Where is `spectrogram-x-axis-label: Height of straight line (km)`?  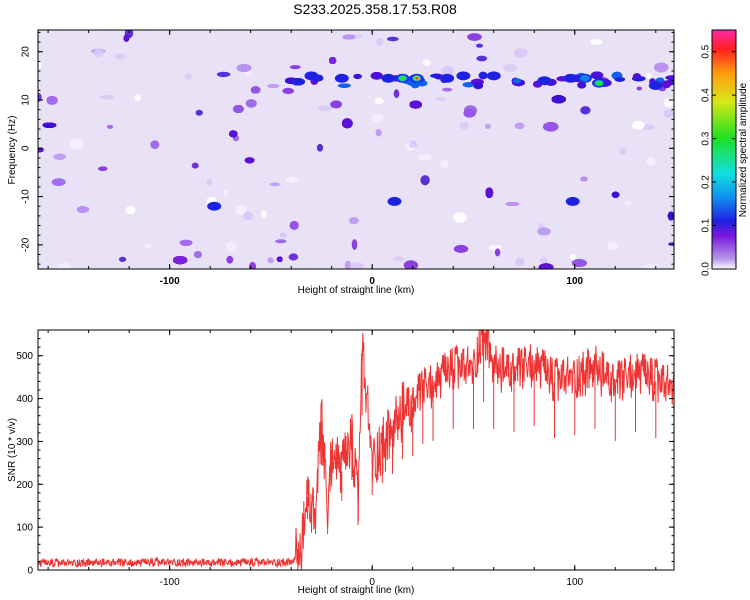 spectrogram-x-axis-label: Height of straight line (km) is located at coordinates (356, 290).